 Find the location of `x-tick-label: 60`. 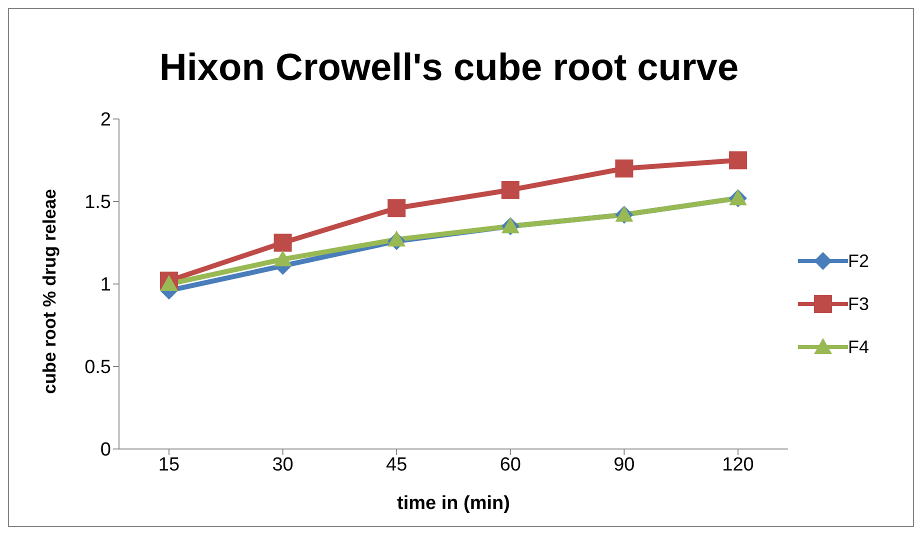

x-tick-label: 60 is located at coordinates (510, 465).